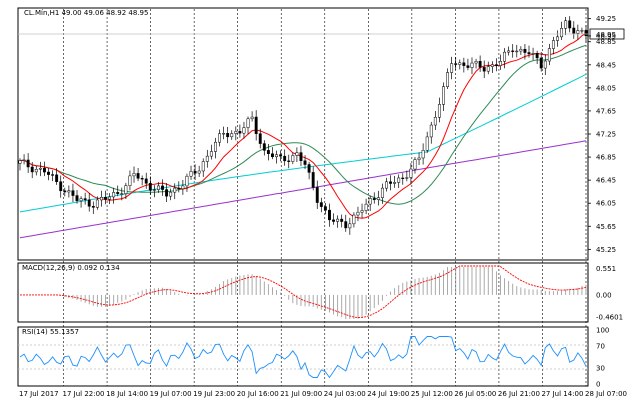 Image resolution: width=640 pixels, height=400 pixels. I want to click on rsi-tick-label: 30, so click(600, 368).